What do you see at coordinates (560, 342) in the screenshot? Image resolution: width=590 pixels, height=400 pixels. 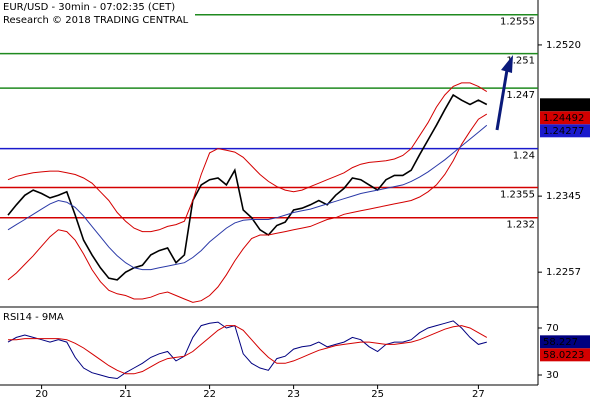 I see `price-tag-label: 58.227` at bounding box center [560, 342].